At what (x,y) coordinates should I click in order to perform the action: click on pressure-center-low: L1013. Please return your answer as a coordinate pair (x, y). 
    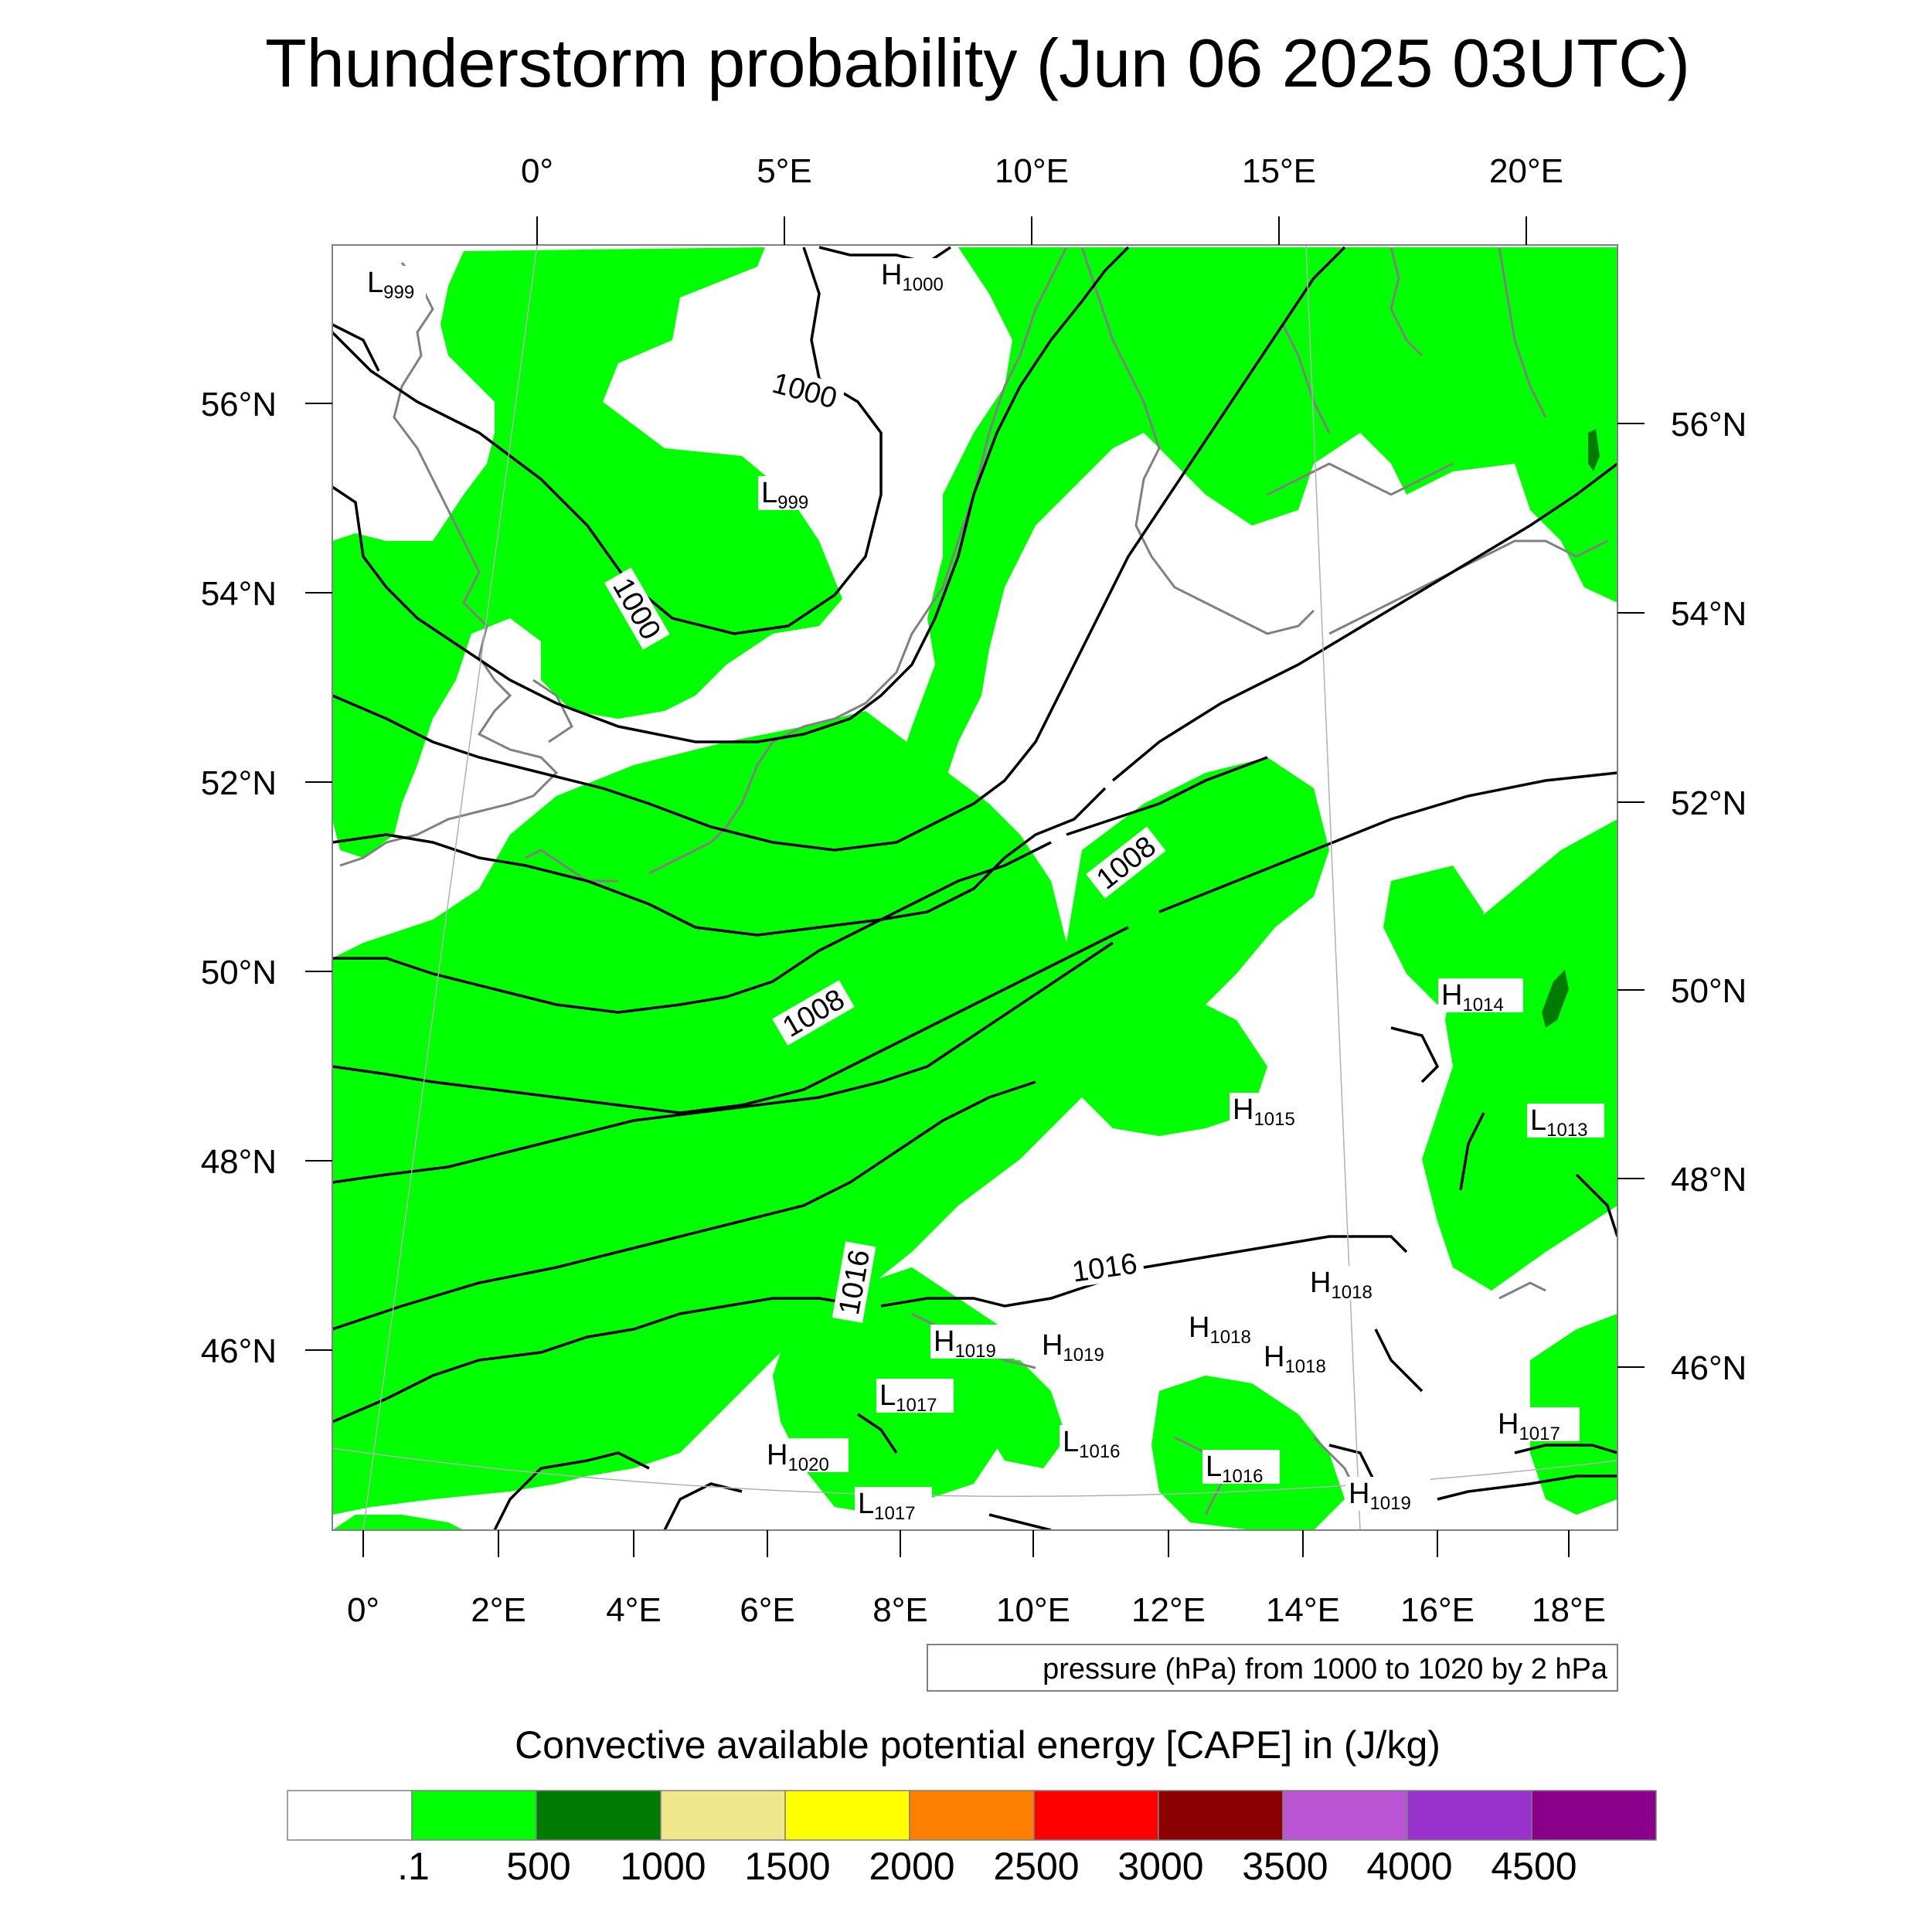
    Looking at the image, I should click on (1566, 1122).